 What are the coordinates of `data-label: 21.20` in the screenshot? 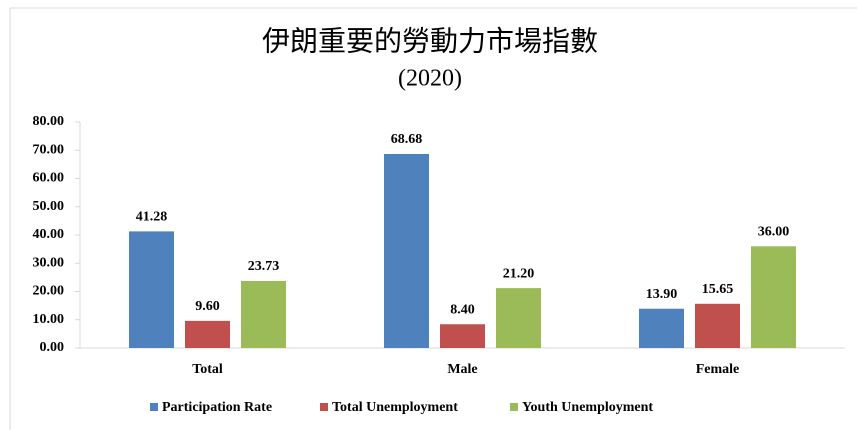 It's located at (519, 273).